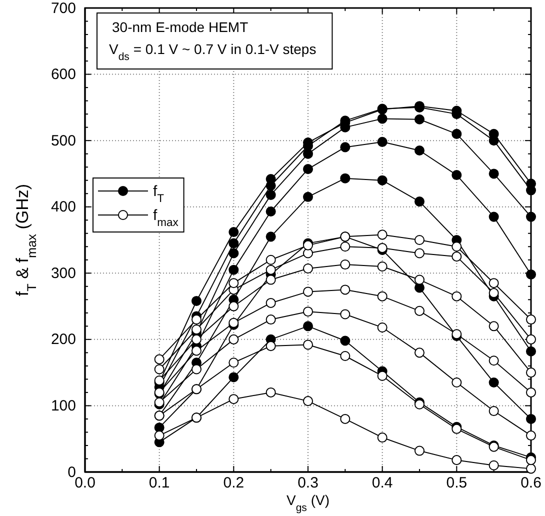 The width and height of the screenshot is (545, 516). I want to click on x-tick-label: 0.5, so click(457, 483).